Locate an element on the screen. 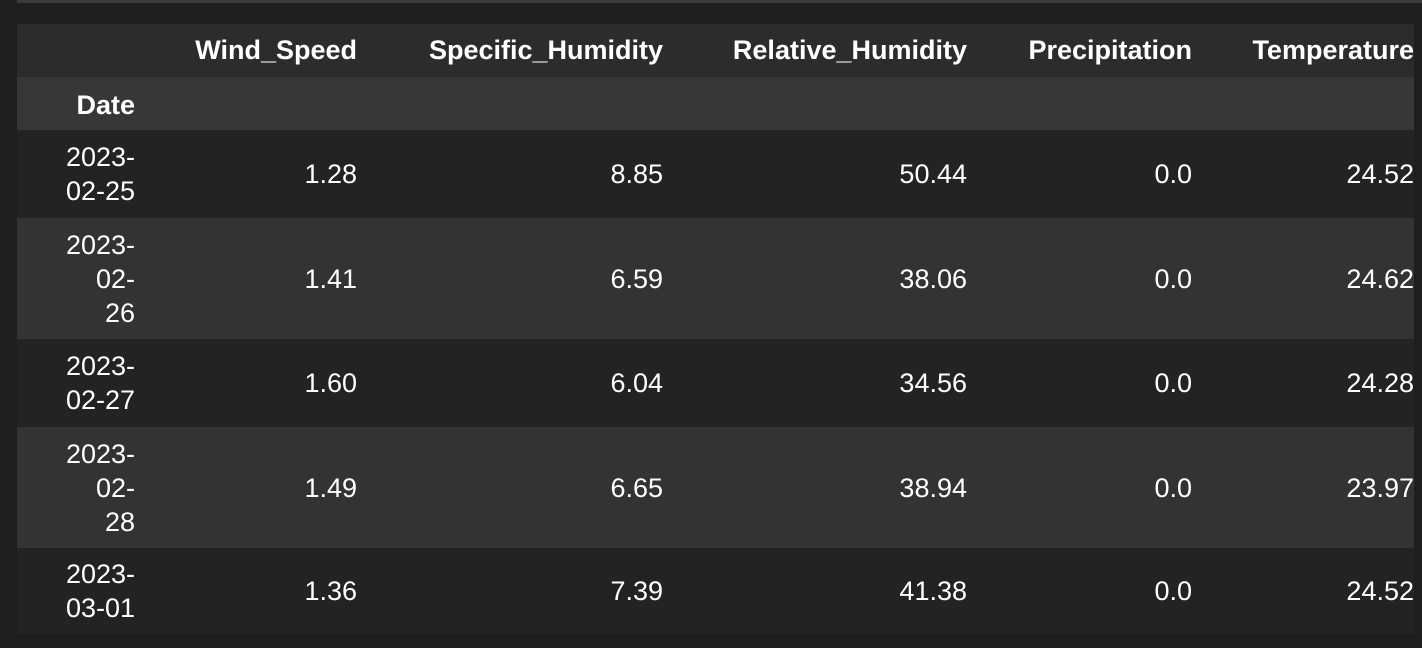 The width and height of the screenshot is (1422, 648). cell-relative-humidity: 38.94 is located at coordinates (933, 487).